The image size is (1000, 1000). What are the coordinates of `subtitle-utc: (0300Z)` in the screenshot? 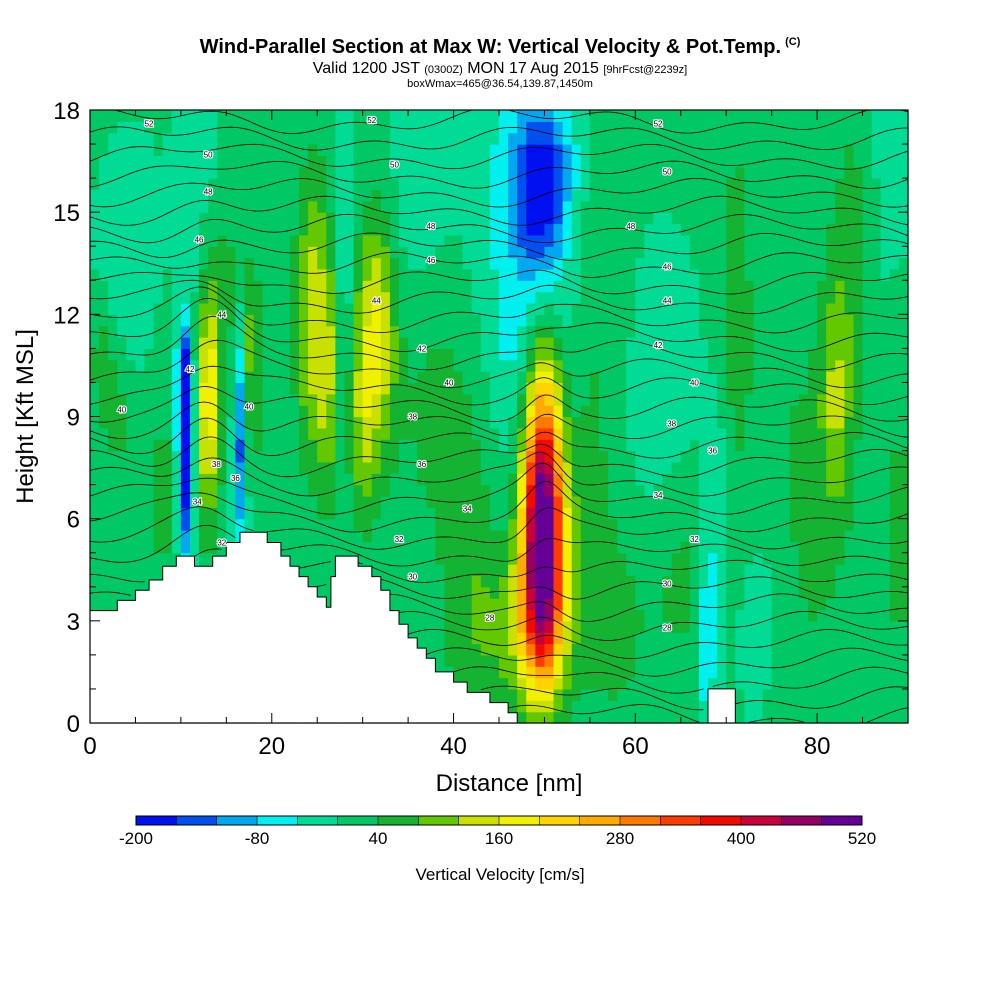 It's located at (443, 70).